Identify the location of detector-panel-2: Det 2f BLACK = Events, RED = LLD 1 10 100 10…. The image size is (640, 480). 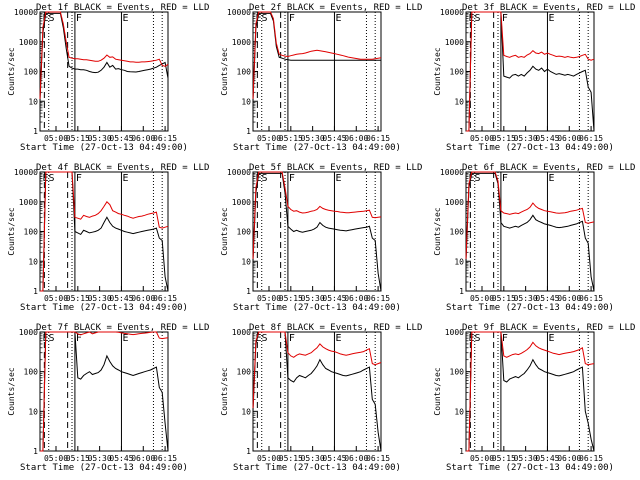
(321, 78).